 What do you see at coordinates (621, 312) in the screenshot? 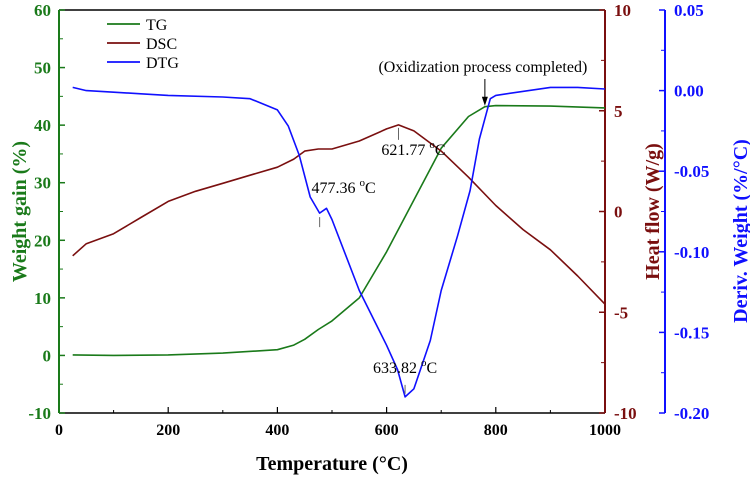
I see `heat-flow-tick-label: -5` at bounding box center [621, 312].